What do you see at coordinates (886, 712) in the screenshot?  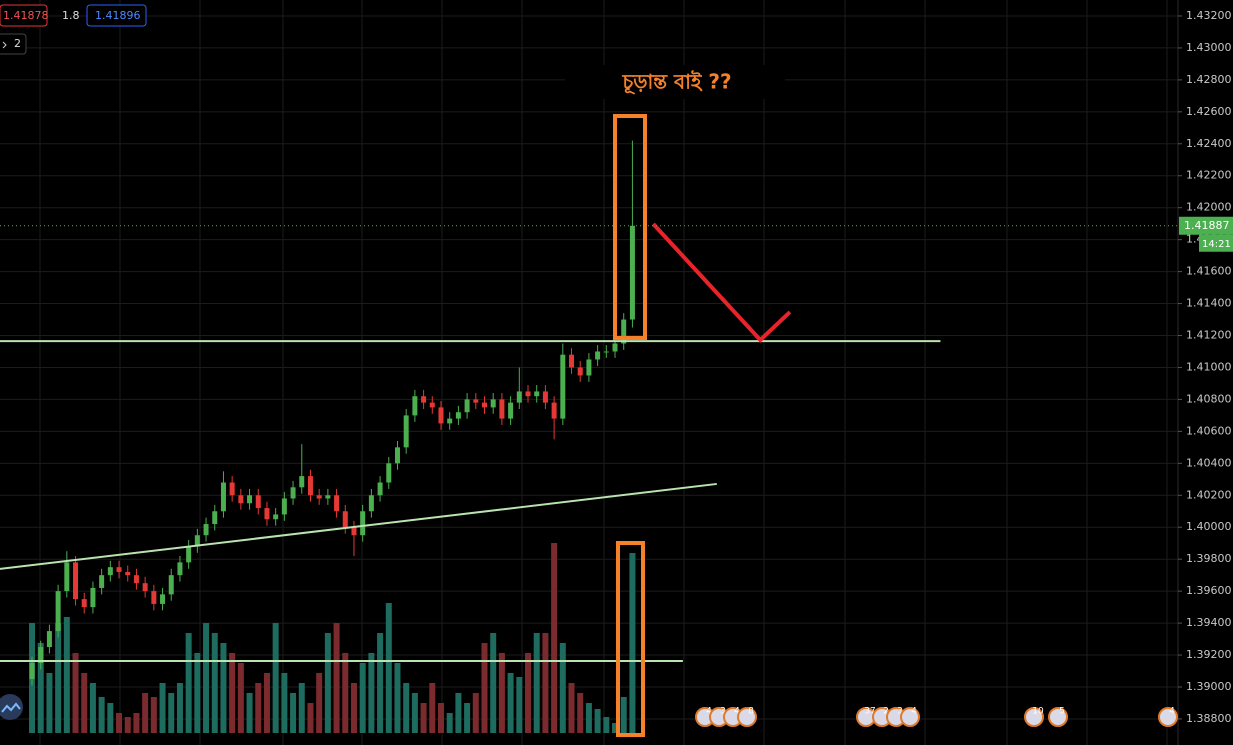 I see `event-count: 2` at bounding box center [886, 712].